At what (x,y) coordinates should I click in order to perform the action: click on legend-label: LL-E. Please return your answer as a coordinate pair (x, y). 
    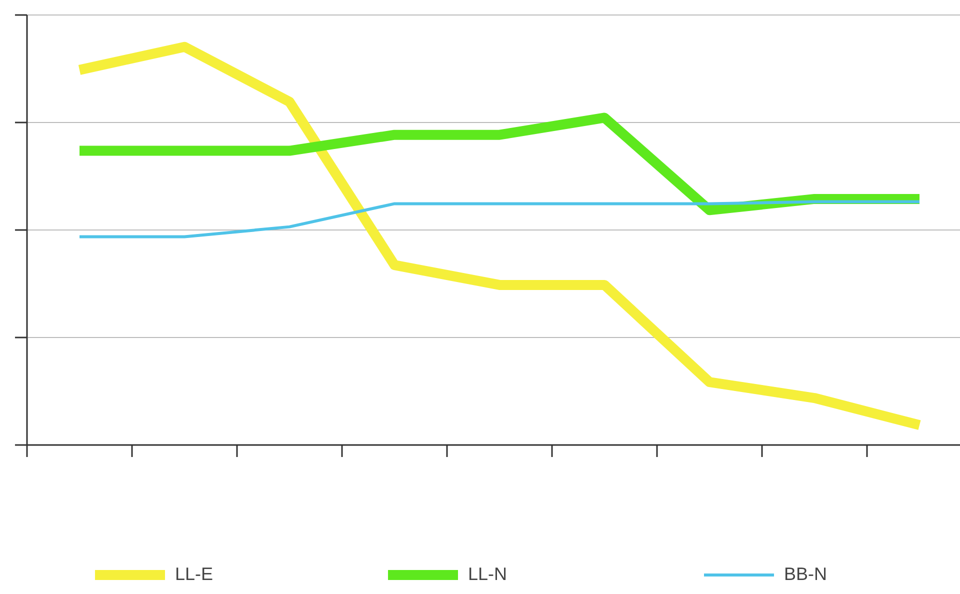
    Looking at the image, I should click on (194, 574).